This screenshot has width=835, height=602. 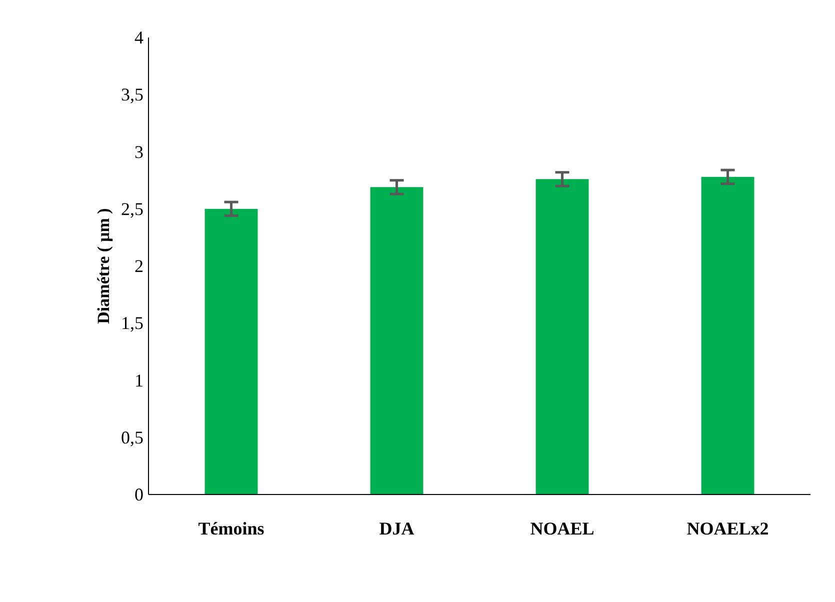 What do you see at coordinates (103, 266) in the screenshot?
I see `y-axis-title: Diamétre ( µm )` at bounding box center [103, 266].